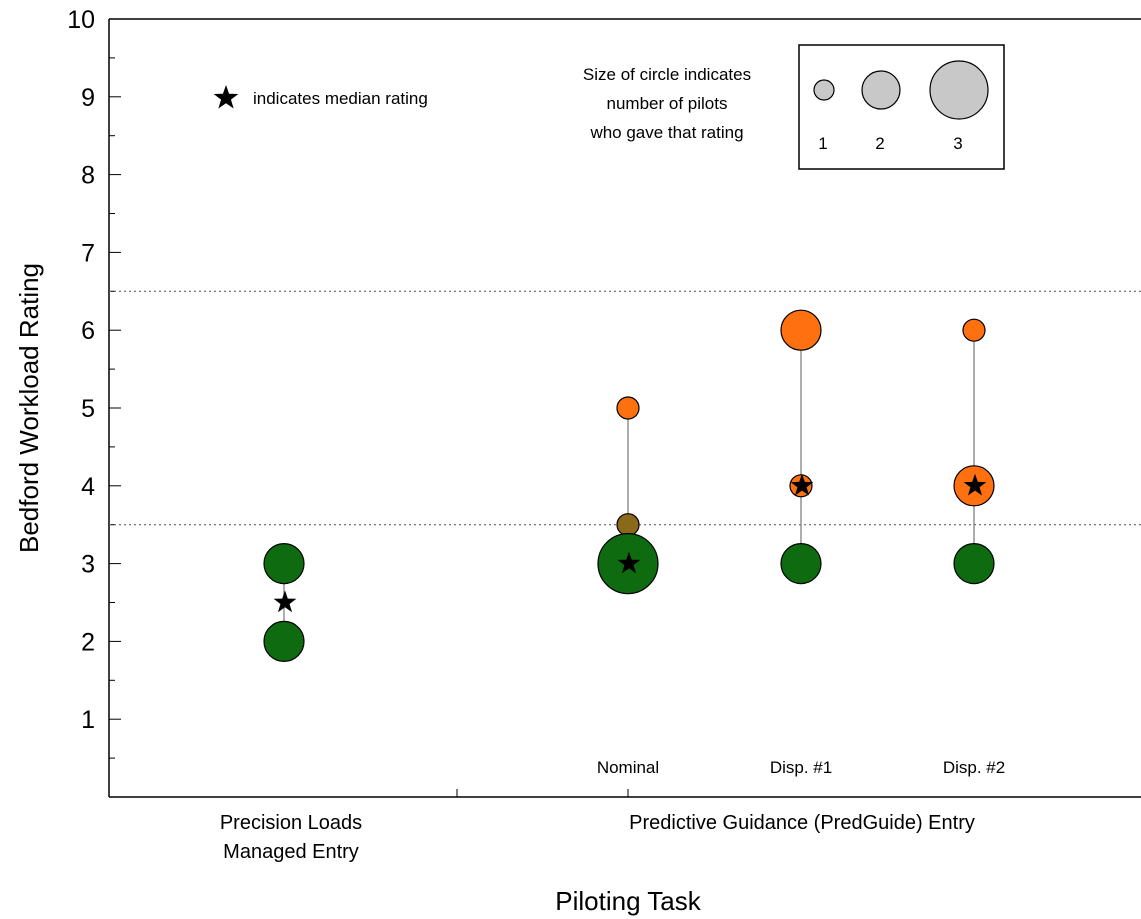 This screenshot has height=919, width=1141. What do you see at coordinates (29, 408) in the screenshot?
I see `y-axis-title: Bedford Workload Rating` at bounding box center [29, 408].